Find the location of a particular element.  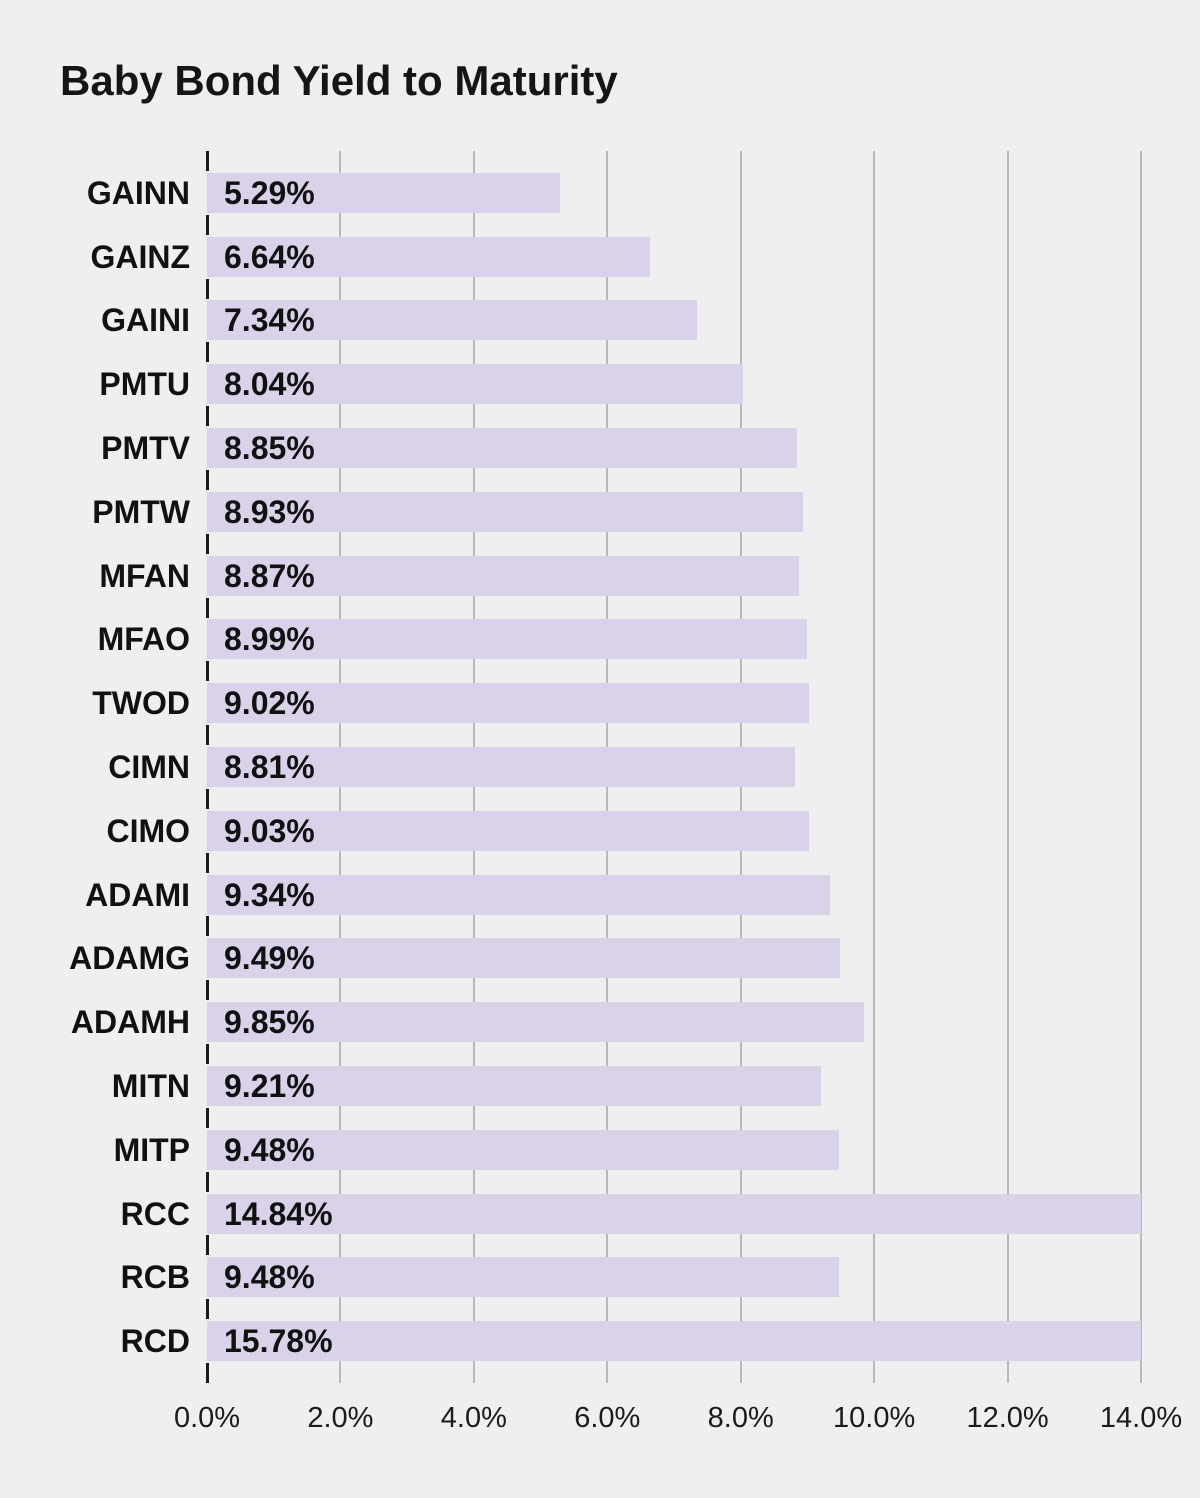

category-label-cimn: CIMN is located at coordinates (149, 767).